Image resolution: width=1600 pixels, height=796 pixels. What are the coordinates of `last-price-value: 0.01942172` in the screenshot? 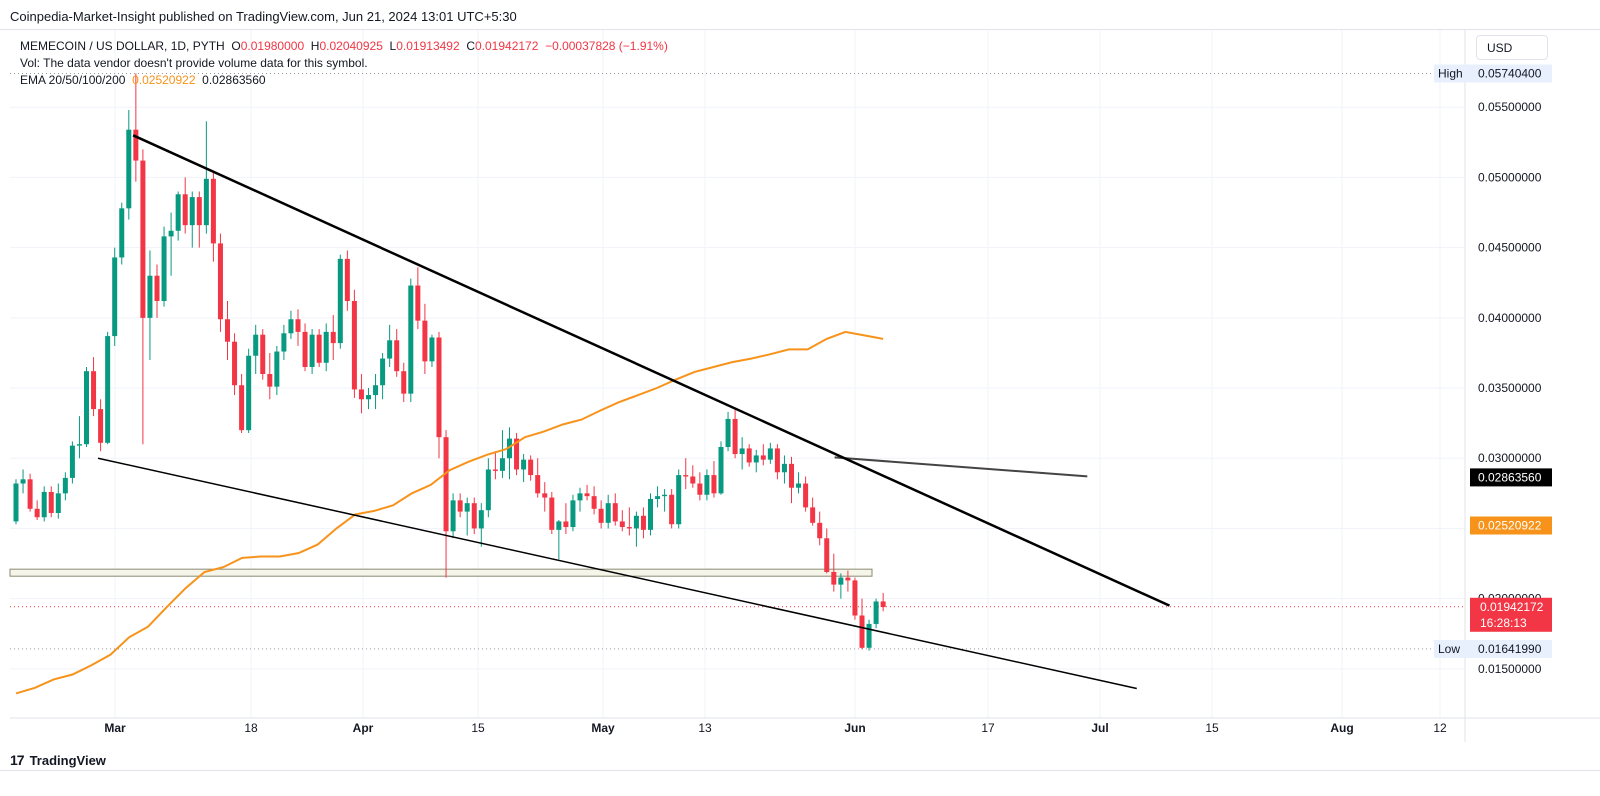 It's located at (1512, 607).